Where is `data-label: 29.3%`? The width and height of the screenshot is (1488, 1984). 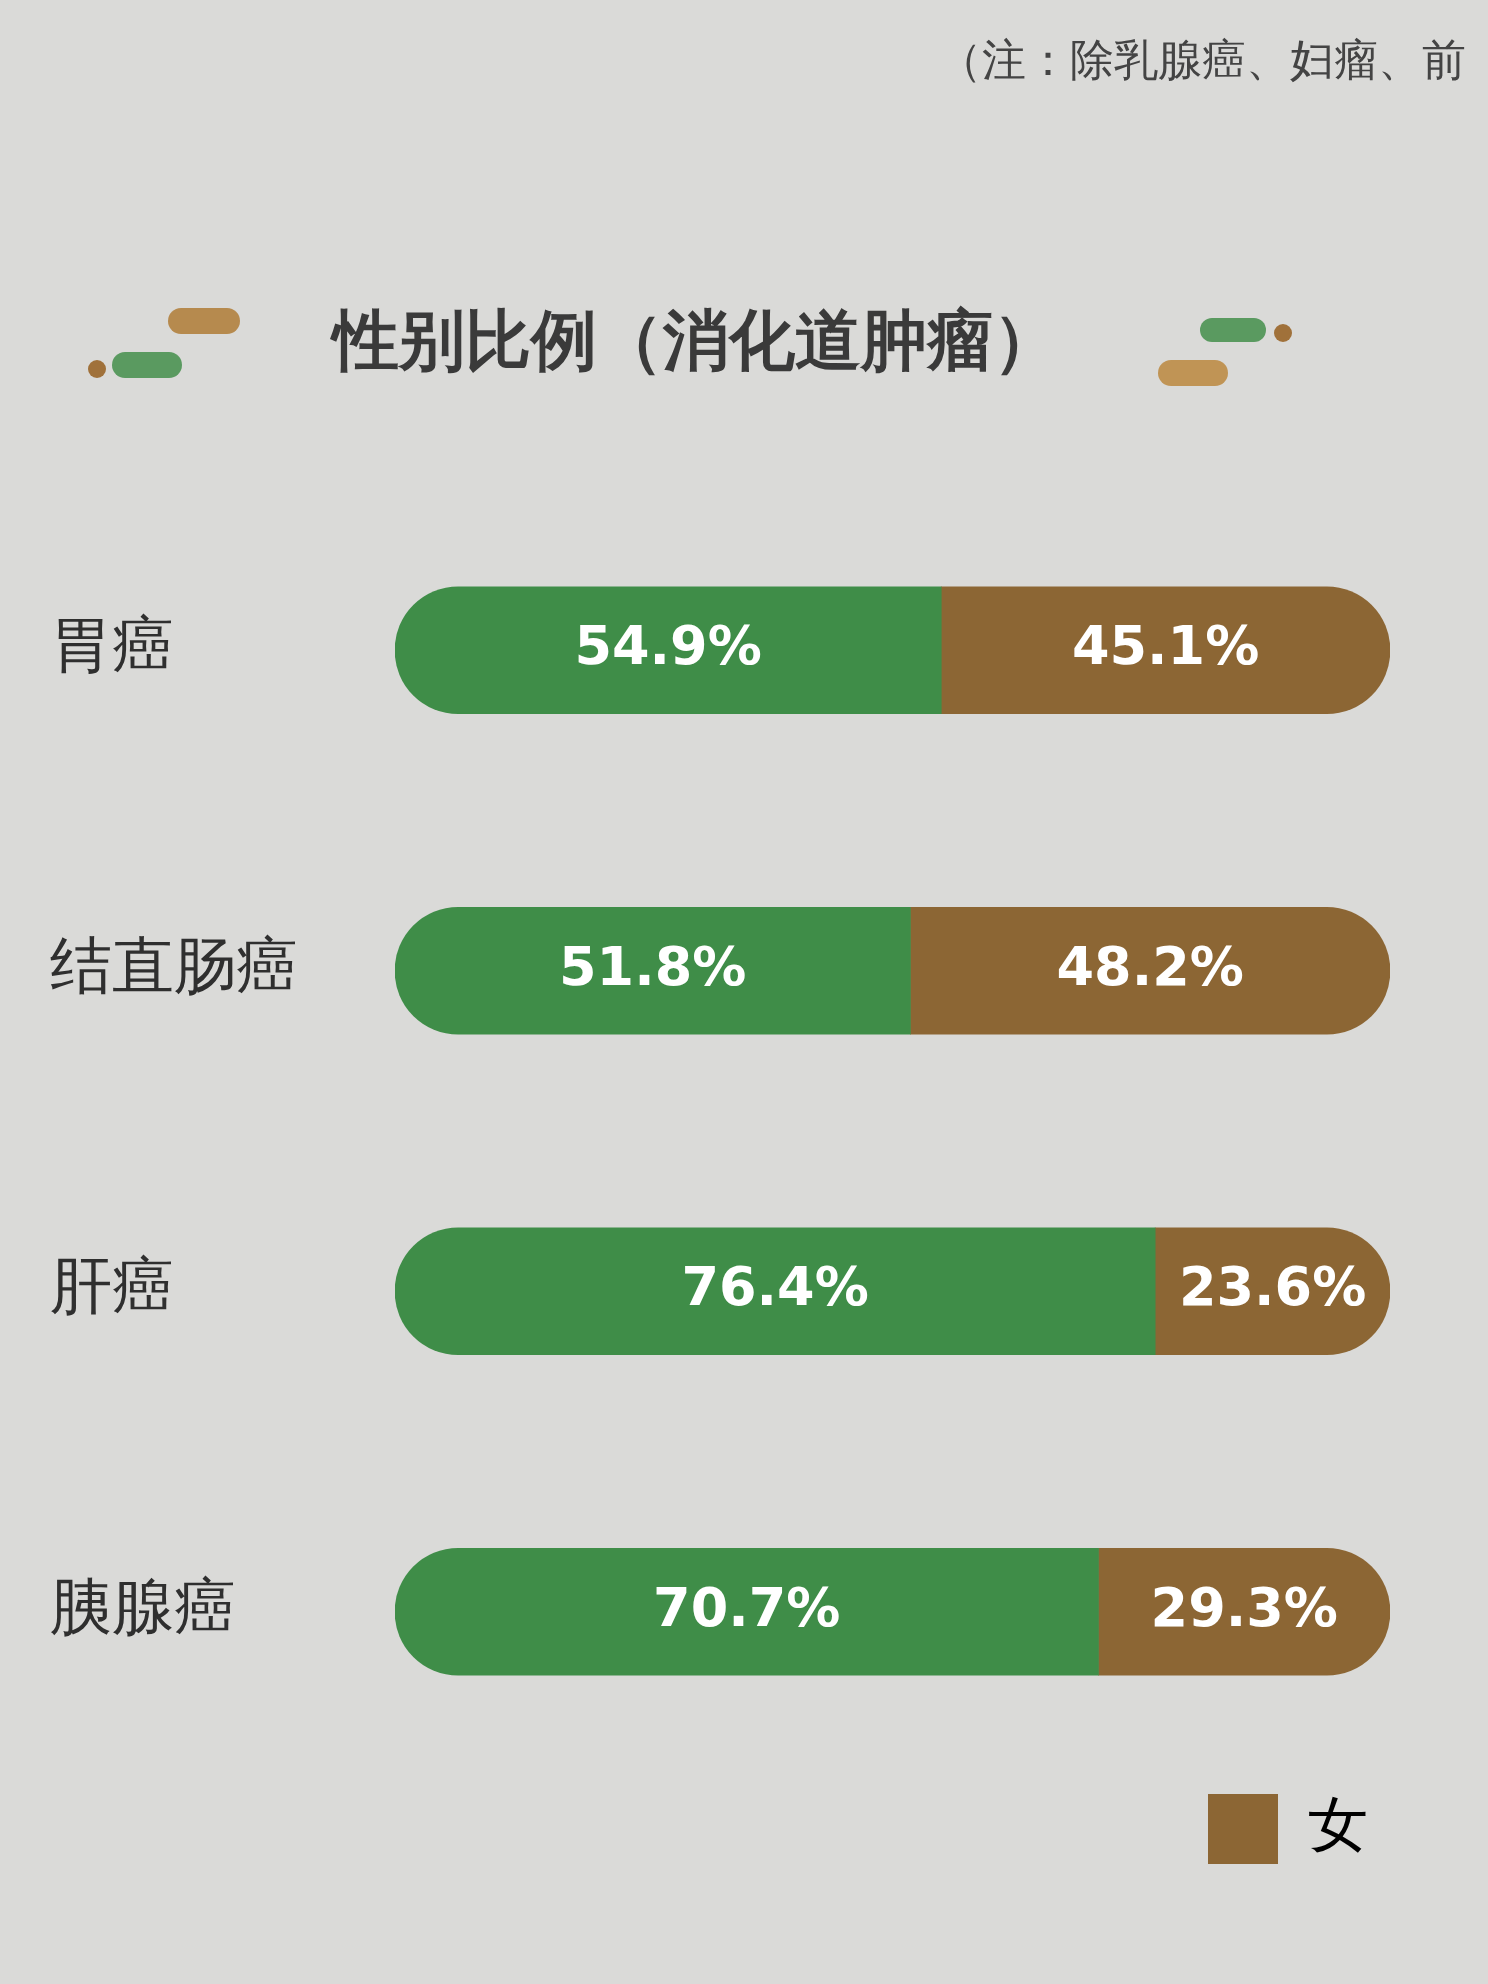 data-label: 29.3% is located at coordinates (1244, 1607).